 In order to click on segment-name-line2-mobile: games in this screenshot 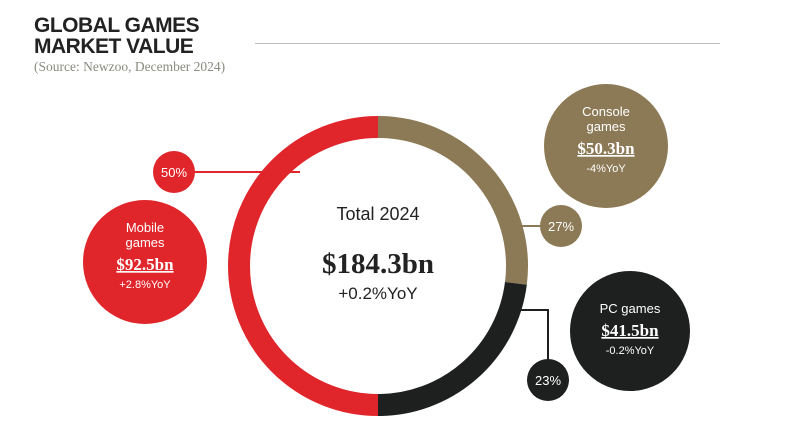, I will do `click(145, 242)`.